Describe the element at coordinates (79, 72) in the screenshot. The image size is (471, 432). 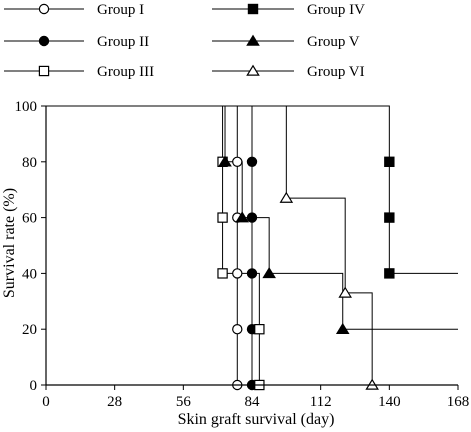
I see `legend-item-group-iii: Group III` at that location.